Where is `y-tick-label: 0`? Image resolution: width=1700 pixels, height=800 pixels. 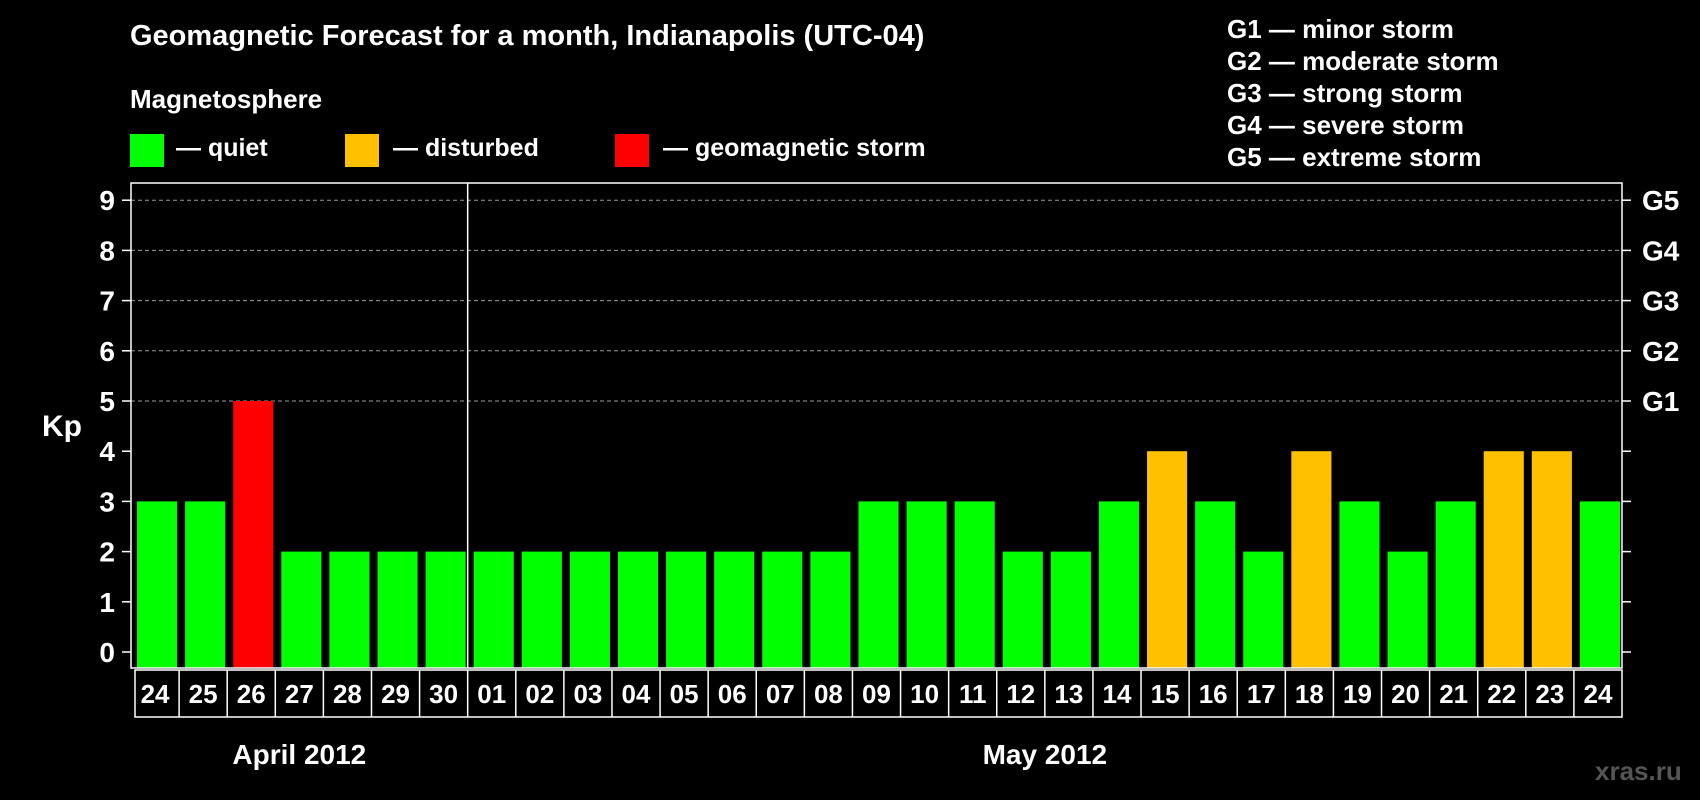 y-tick-label: 0 is located at coordinates (107, 652).